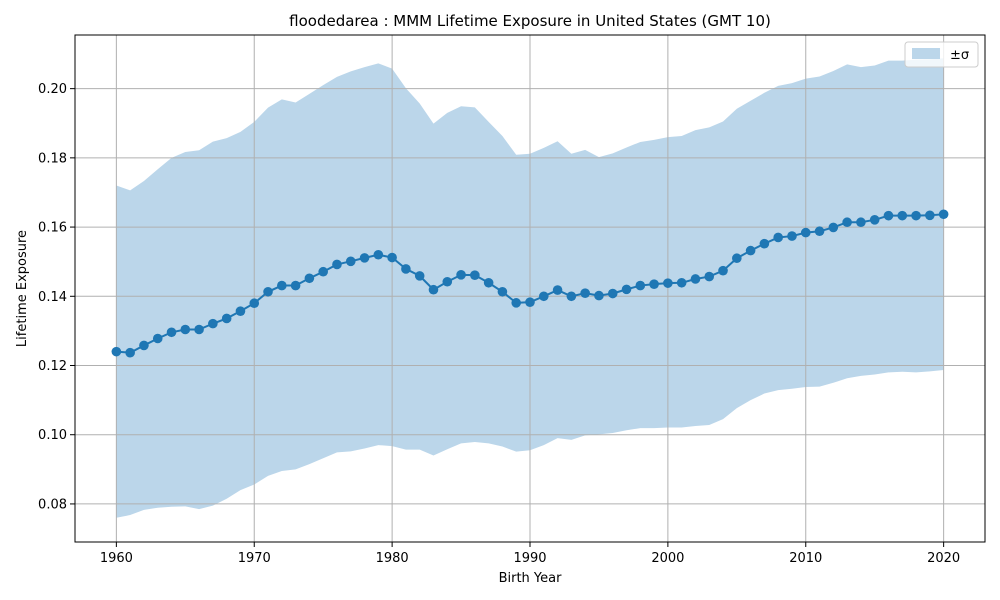 The image size is (1000, 600). Describe the element at coordinates (22, 288) in the screenshot. I see `y-axis-title: Lifetime Exposure` at that location.